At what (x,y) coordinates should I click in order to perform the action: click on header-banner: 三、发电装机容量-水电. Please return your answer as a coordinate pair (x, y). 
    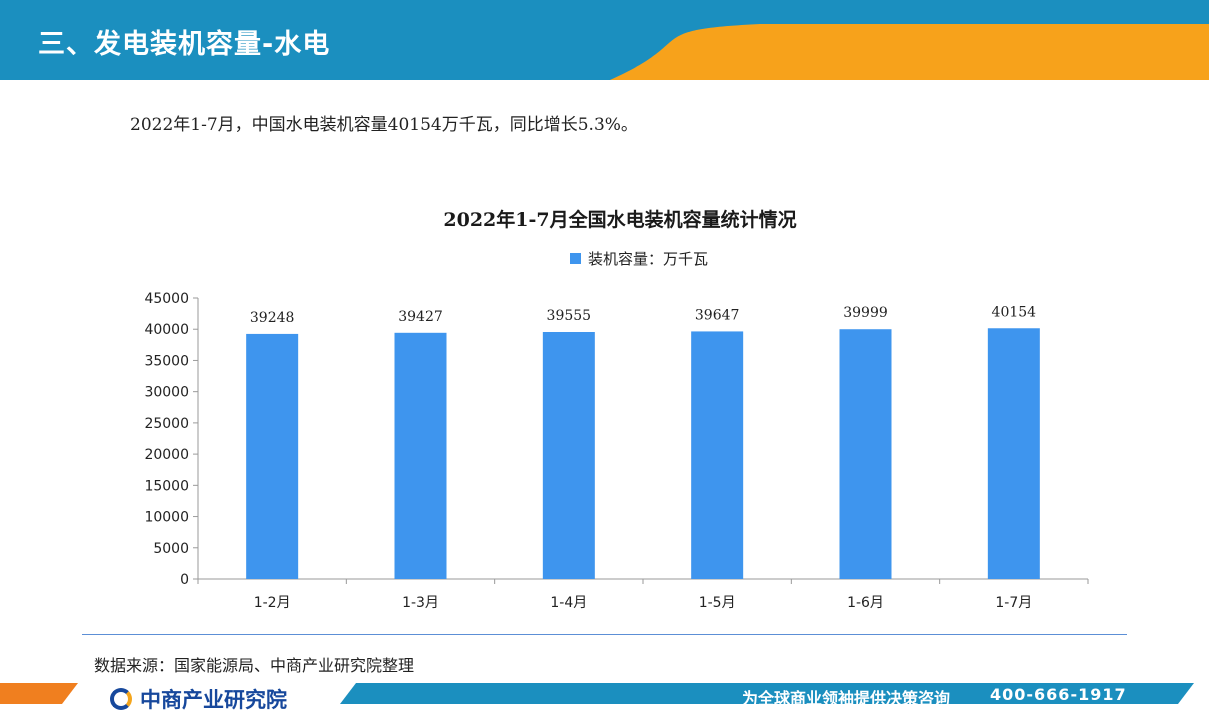
    Looking at the image, I should click on (604, 40).